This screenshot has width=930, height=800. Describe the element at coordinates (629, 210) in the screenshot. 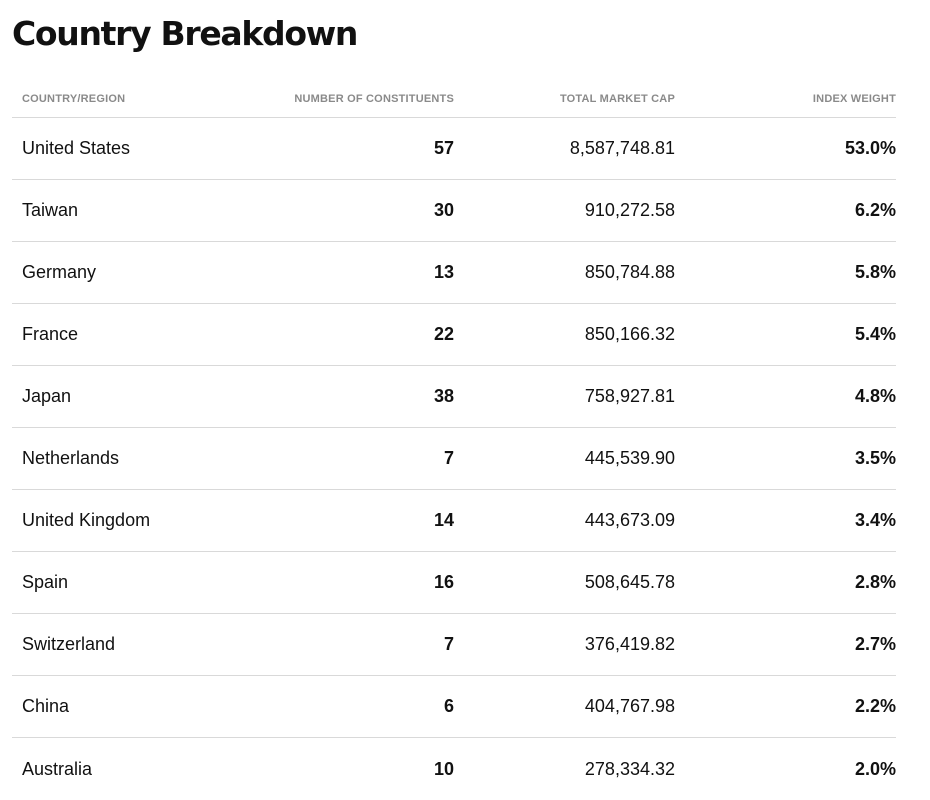

I see `market-cap-cell: 910,272.58` at that location.